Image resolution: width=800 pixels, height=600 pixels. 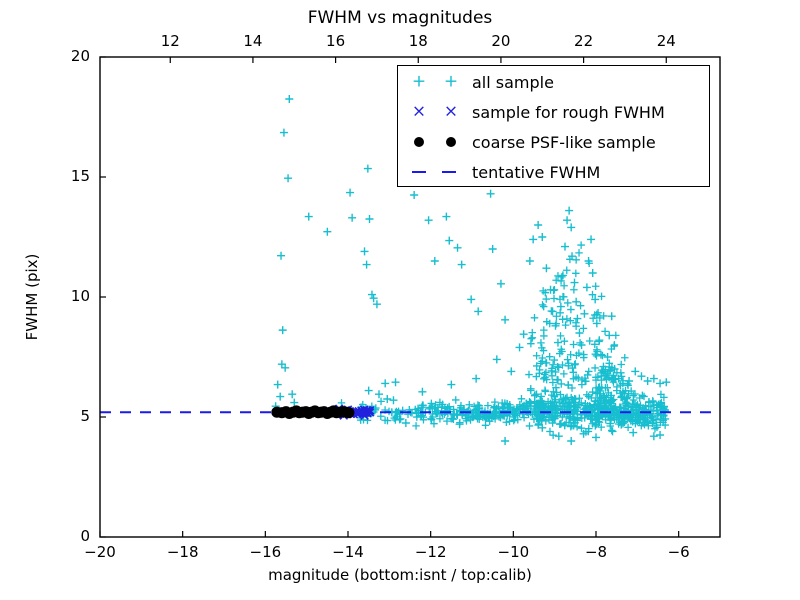 I want to click on legend-entry-tentative-fwhm: tentative FWHM, so click(x=553, y=172).